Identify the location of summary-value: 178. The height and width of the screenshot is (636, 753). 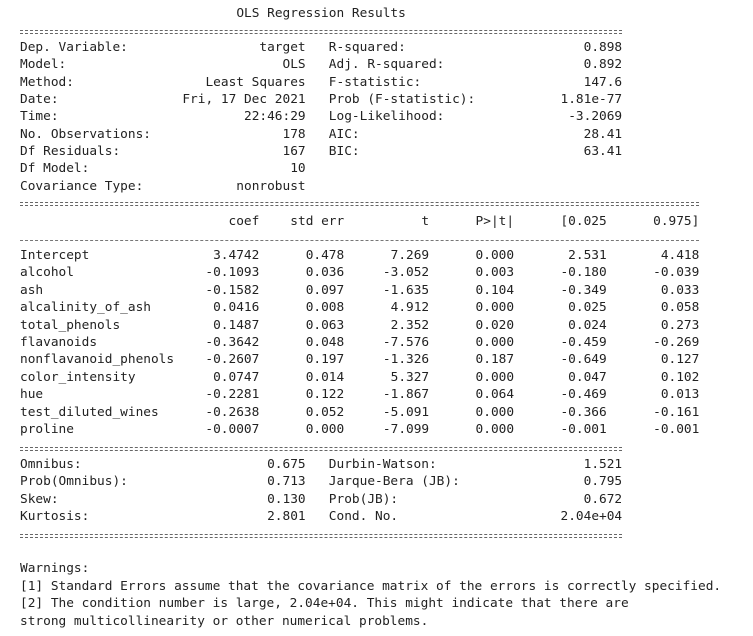
(294, 134).